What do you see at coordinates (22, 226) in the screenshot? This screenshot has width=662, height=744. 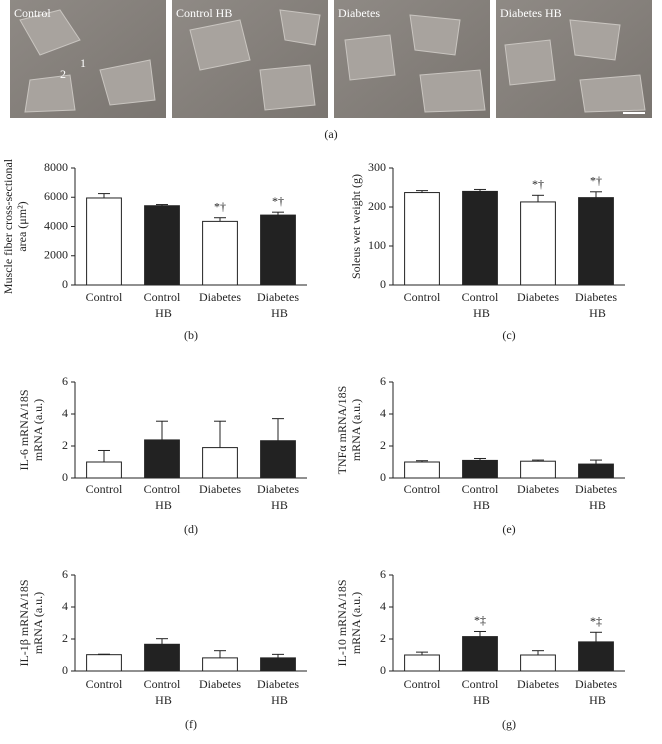 I see `y-axis-label: area (μm²)` at bounding box center [22, 226].